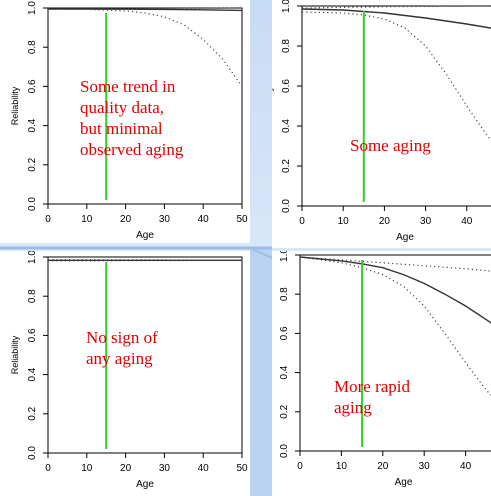 The height and width of the screenshot is (496, 491). Describe the element at coordinates (372, 386) in the screenshot. I see `annotation-line: More rapid` at that location.